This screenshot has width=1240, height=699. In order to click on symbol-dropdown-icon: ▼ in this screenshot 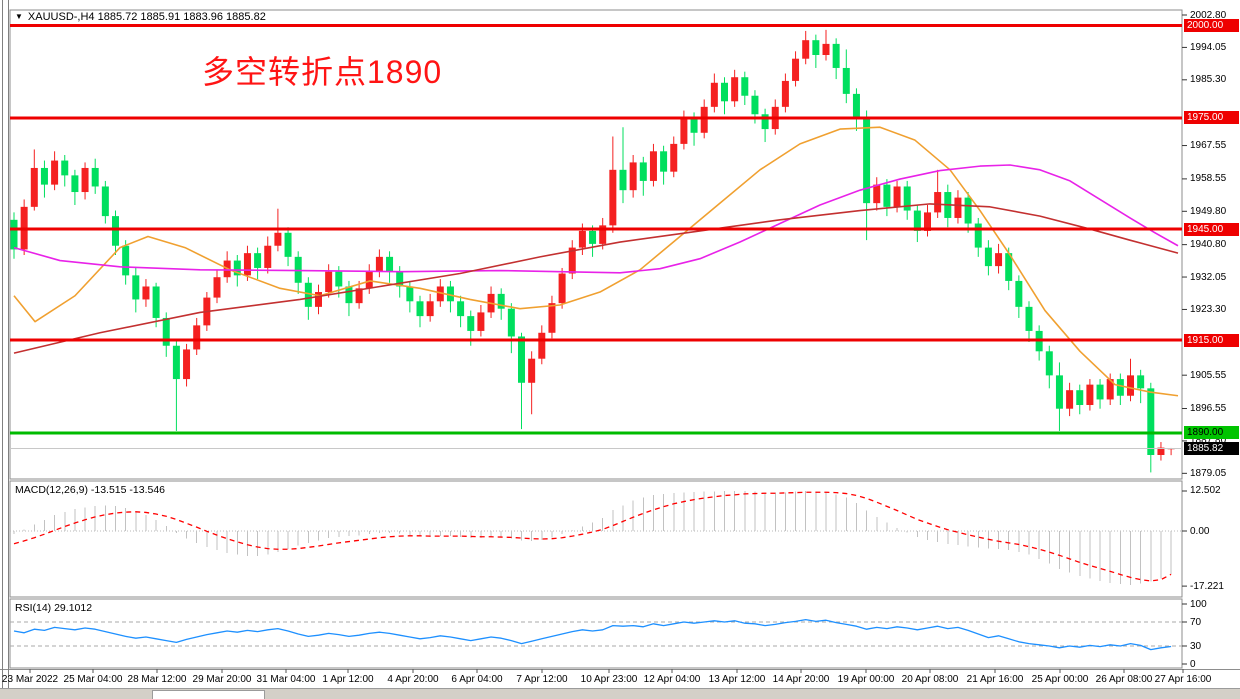, I will do `click(19, 16)`.